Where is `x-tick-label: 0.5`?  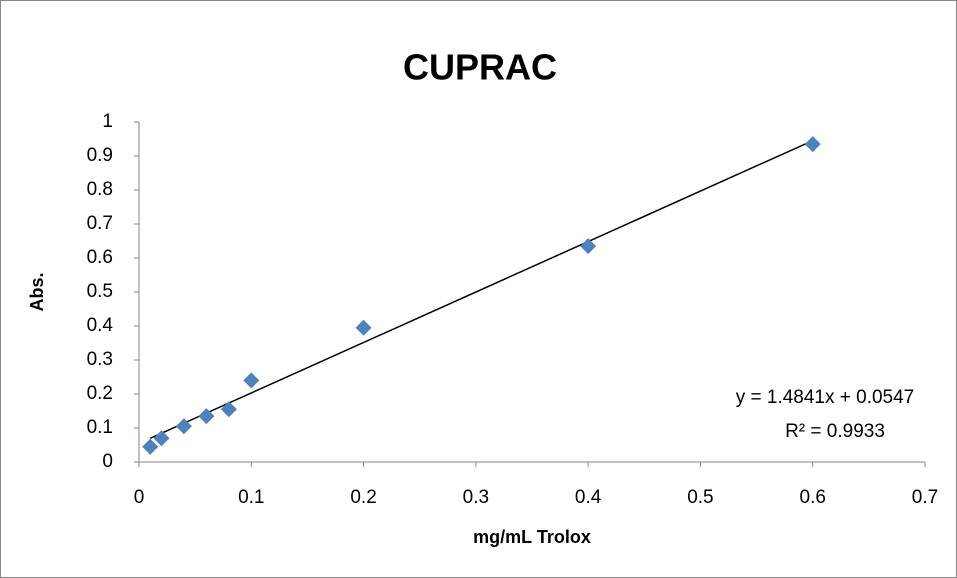 x-tick-label: 0.5 is located at coordinates (700, 497).